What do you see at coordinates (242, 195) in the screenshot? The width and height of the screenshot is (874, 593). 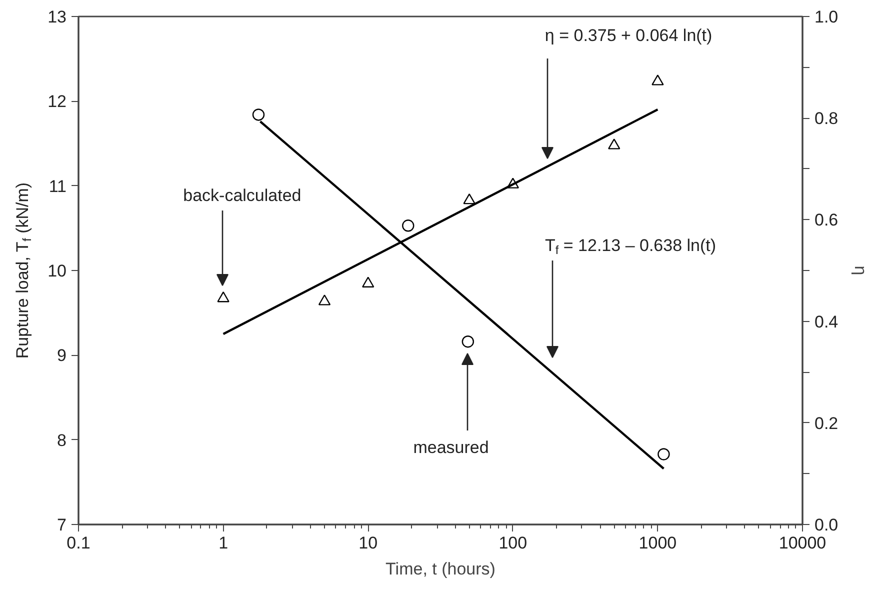 I see `annotation: back-calculated` at bounding box center [242, 195].